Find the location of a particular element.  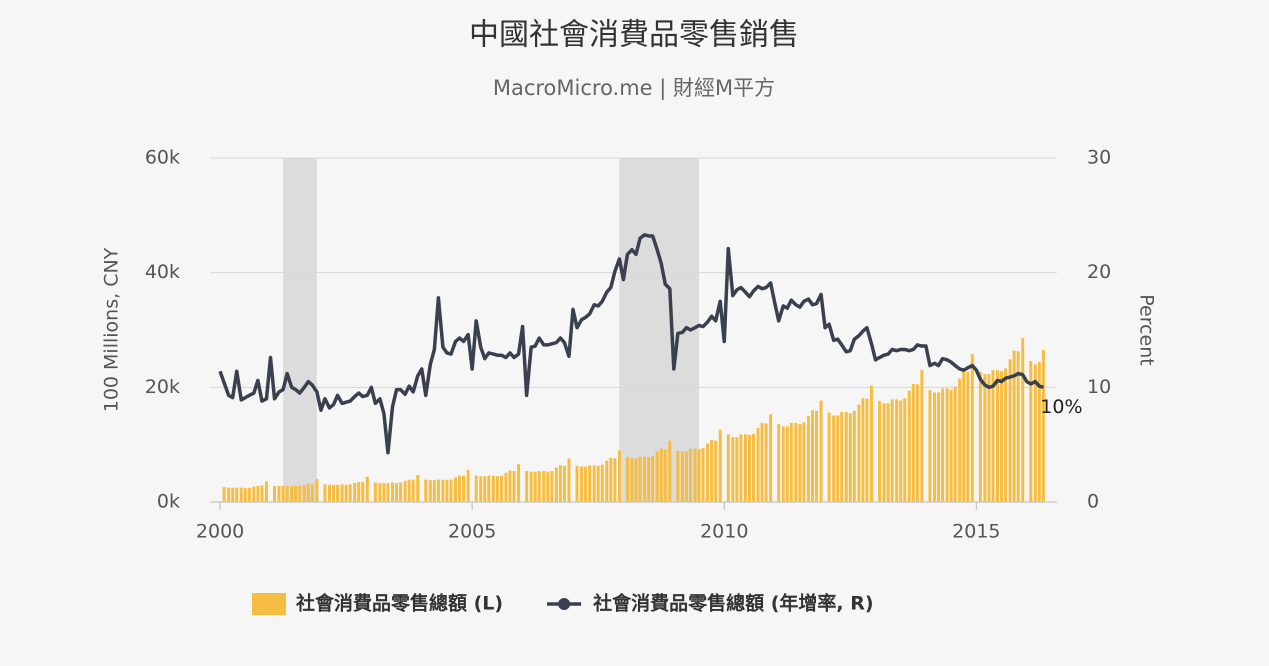

y2-tick-label: 30 is located at coordinates (1099, 158).